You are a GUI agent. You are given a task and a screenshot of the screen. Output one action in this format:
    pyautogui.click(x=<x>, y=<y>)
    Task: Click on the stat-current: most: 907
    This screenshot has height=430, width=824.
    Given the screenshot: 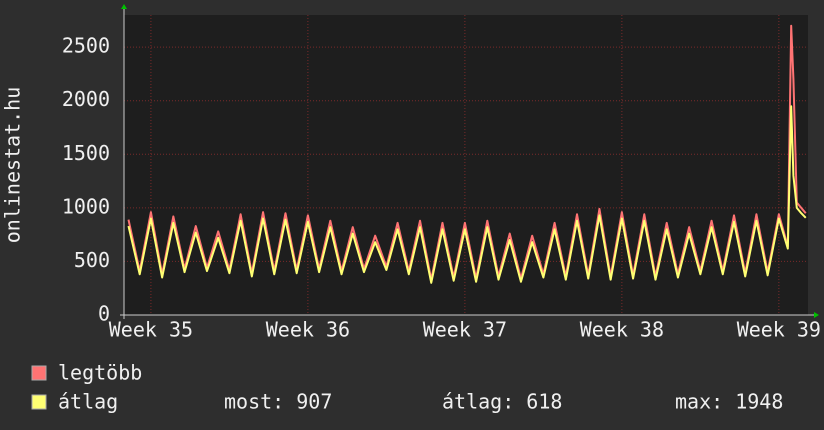 What is the action you would take?
    pyautogui.click(x=278, y=402)
    